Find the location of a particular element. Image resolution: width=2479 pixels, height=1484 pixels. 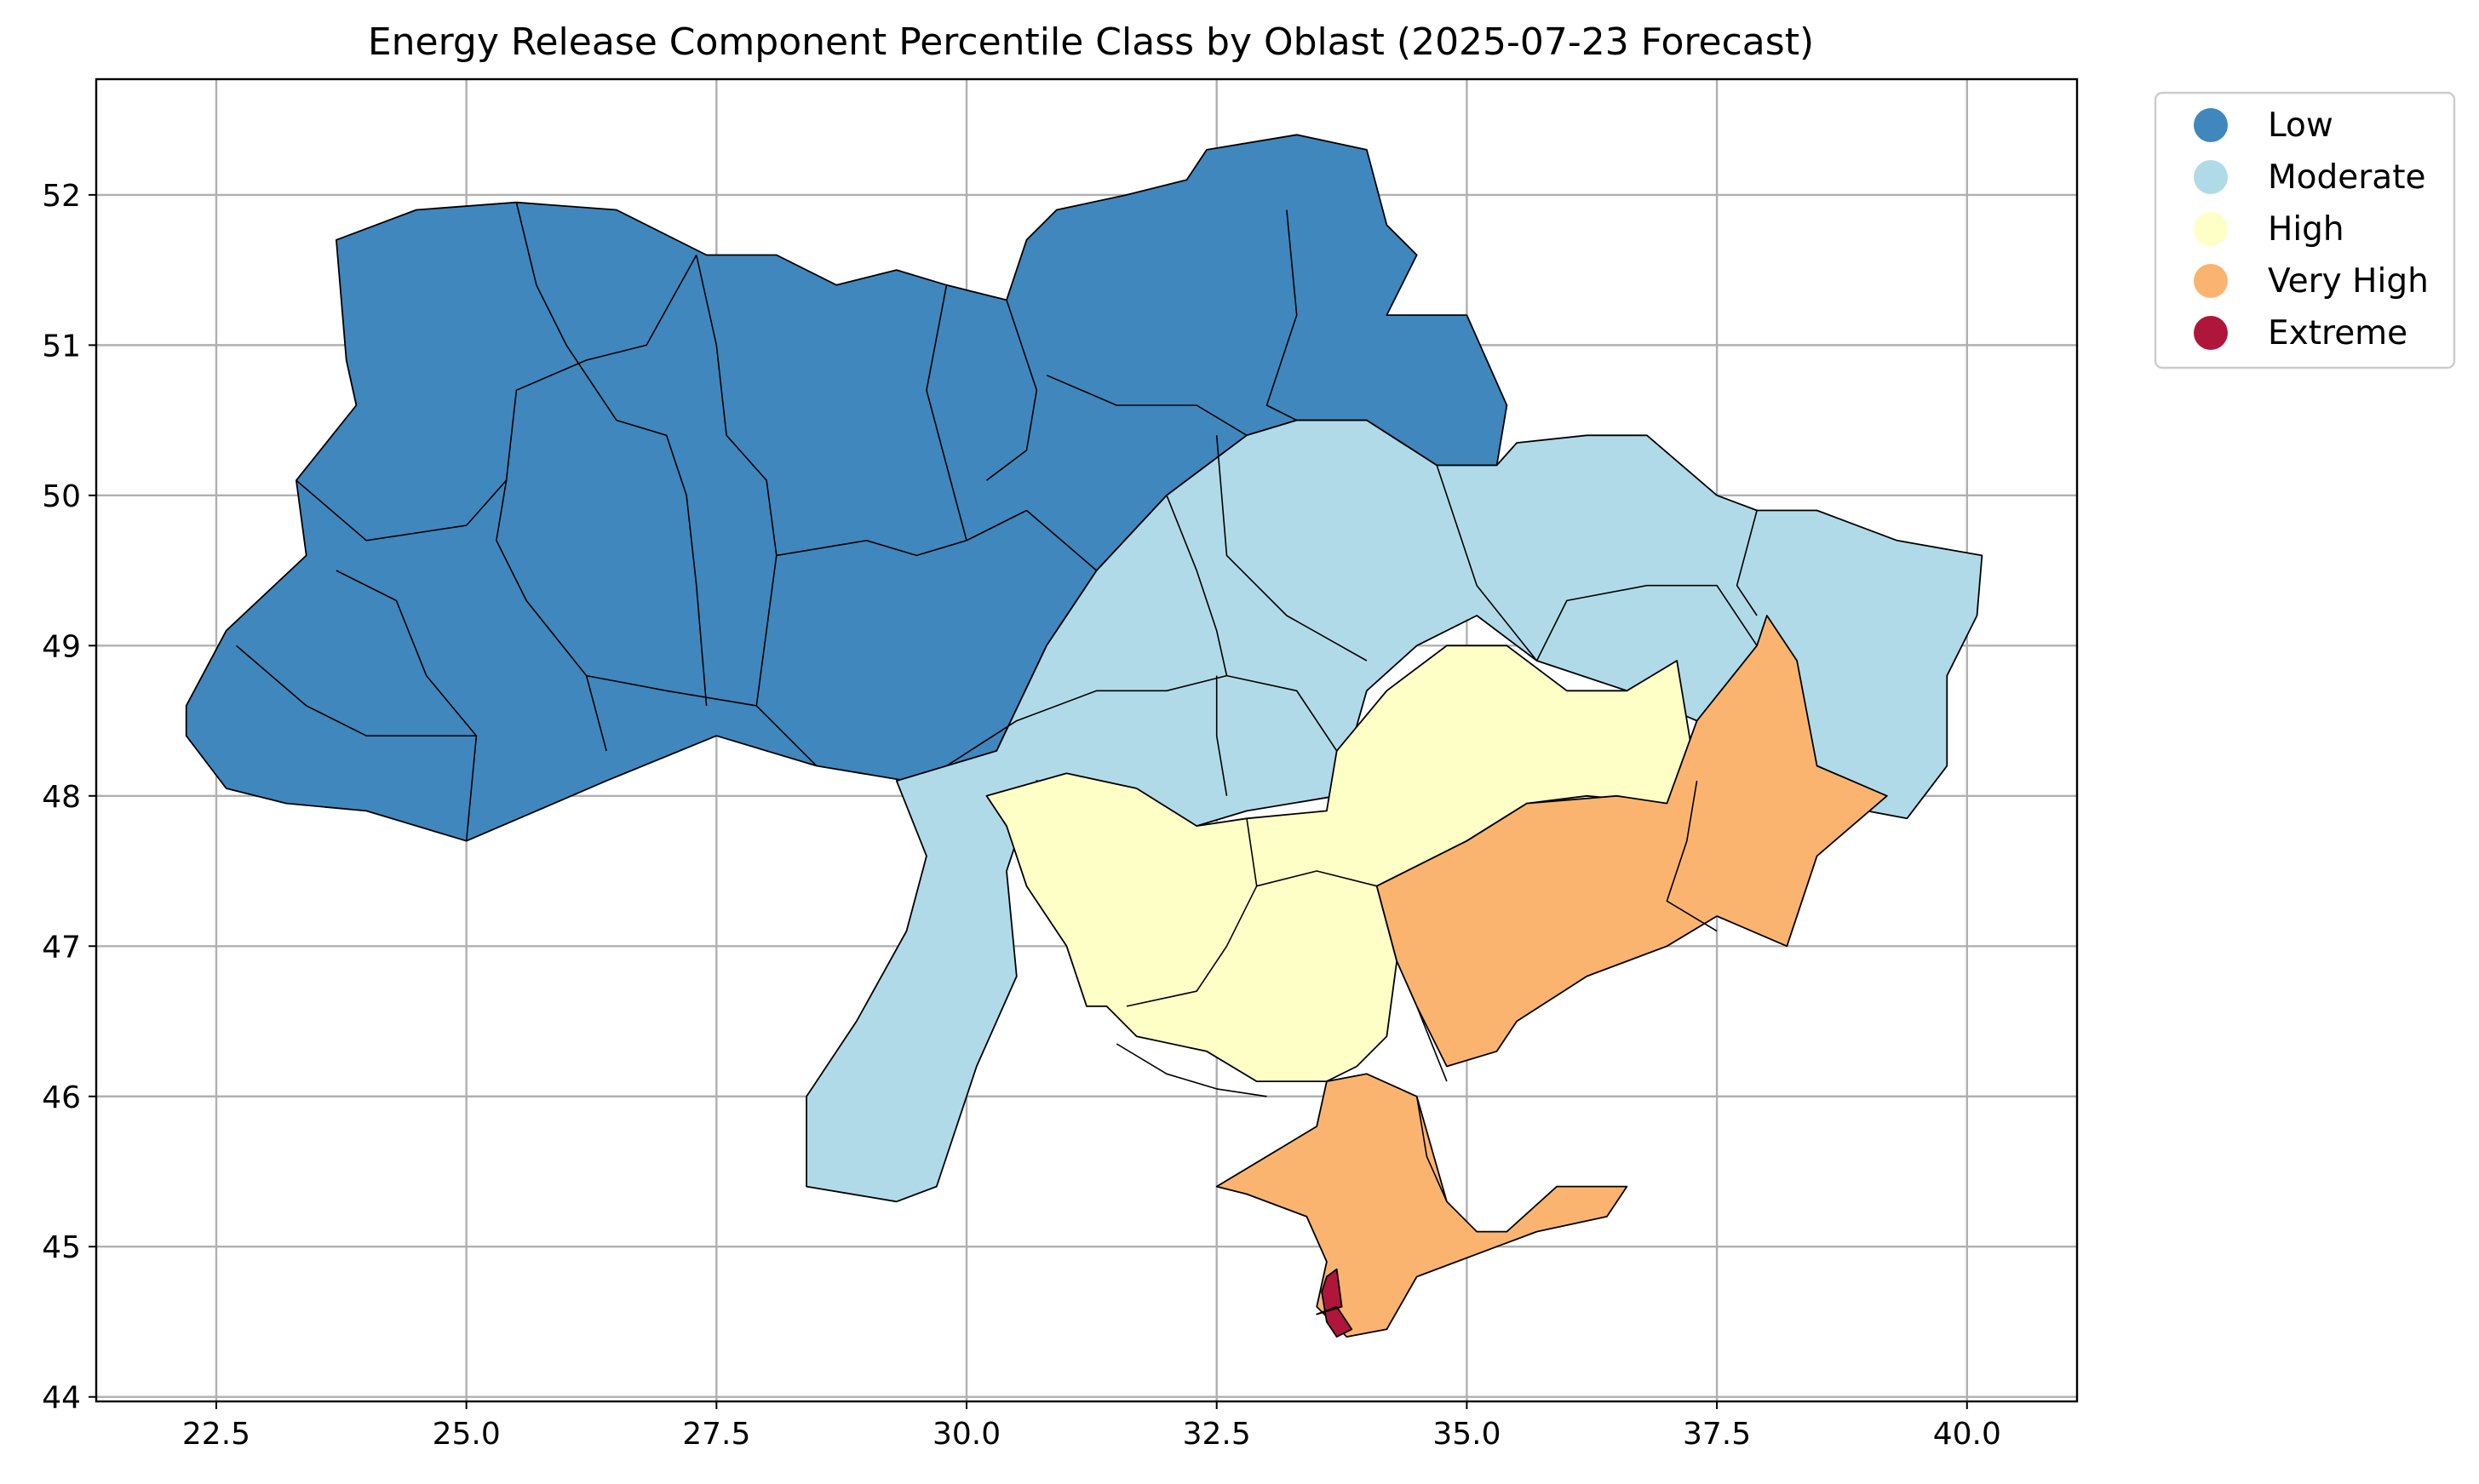

y-tick-label-3: 47 is located at coordinates (61, 947).